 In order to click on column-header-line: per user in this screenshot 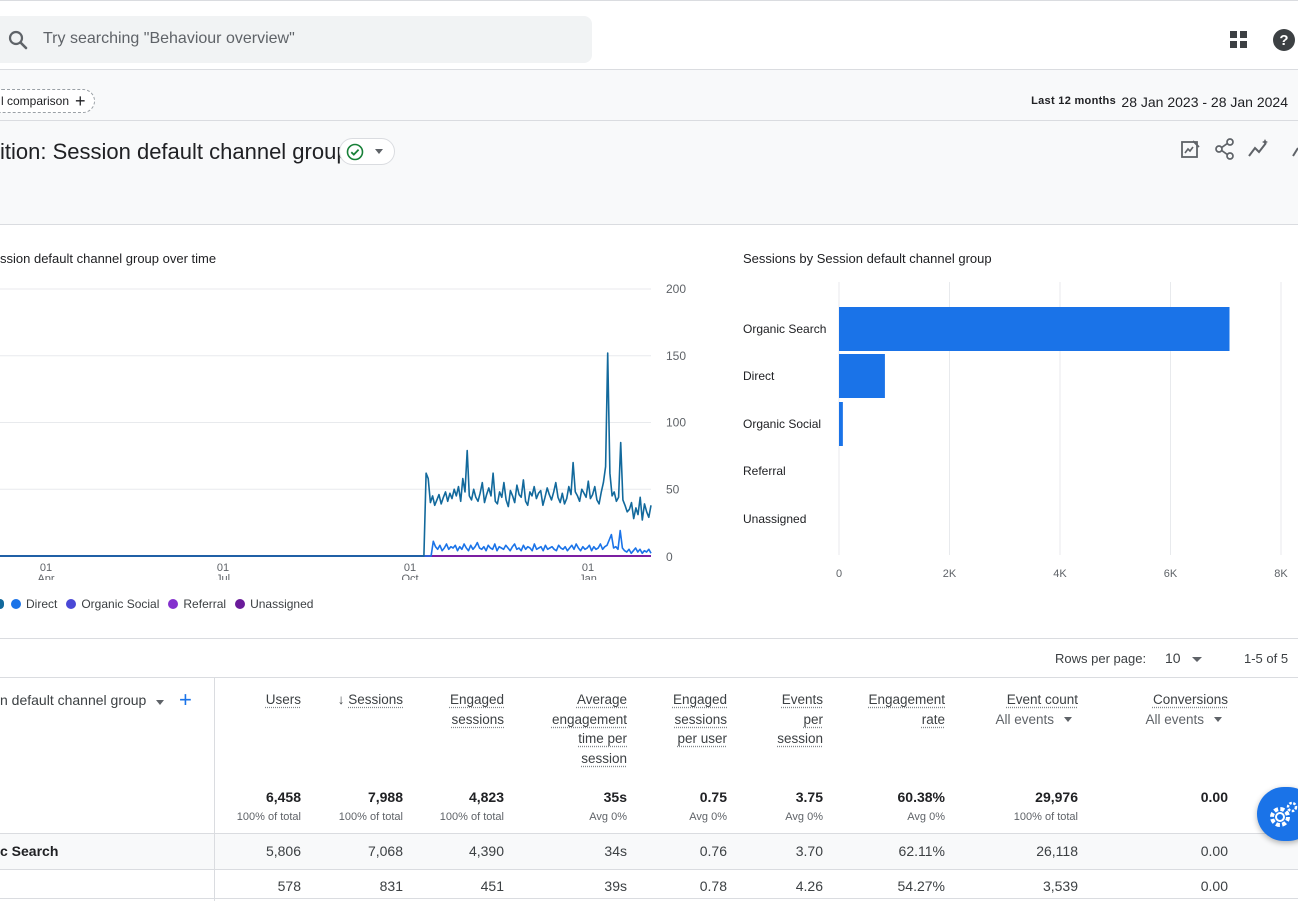, I will do `click(700, 739)`.